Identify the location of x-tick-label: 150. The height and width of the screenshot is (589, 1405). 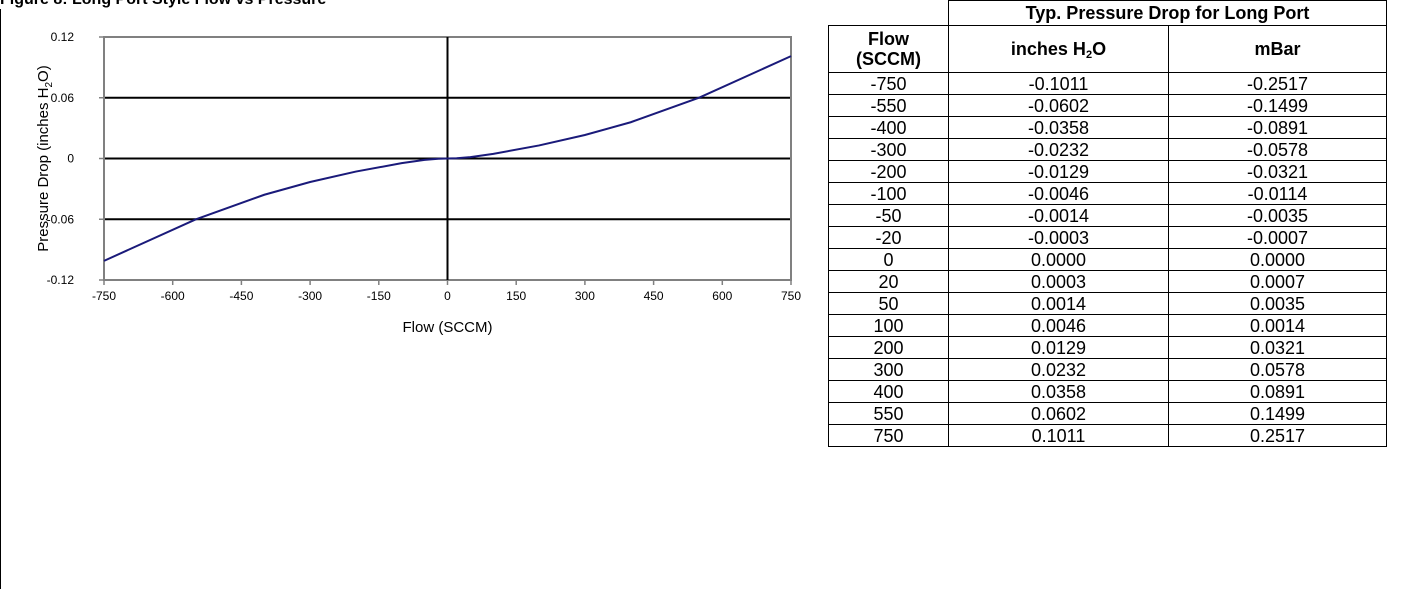
(516, 296).